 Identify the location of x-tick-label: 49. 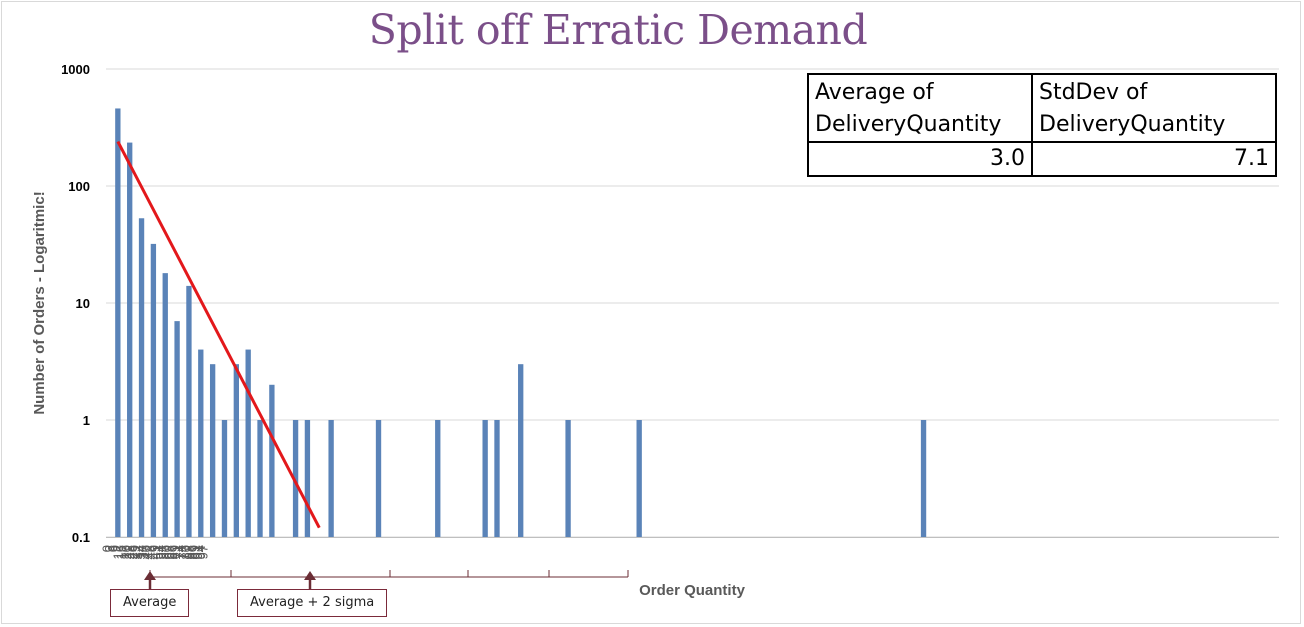
(155, 552).